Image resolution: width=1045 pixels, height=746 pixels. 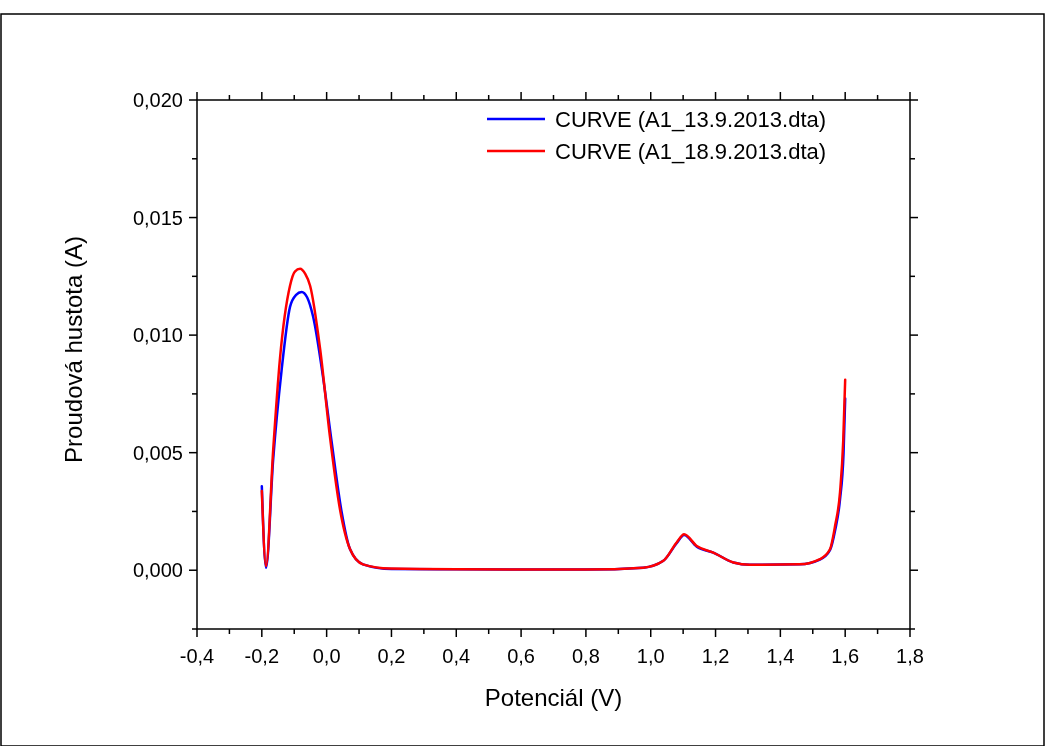 What do you see at coordinates (262, 656) in the screenshot?
I see `x-tick-label: -0,2` at bounding box center [262, 656].